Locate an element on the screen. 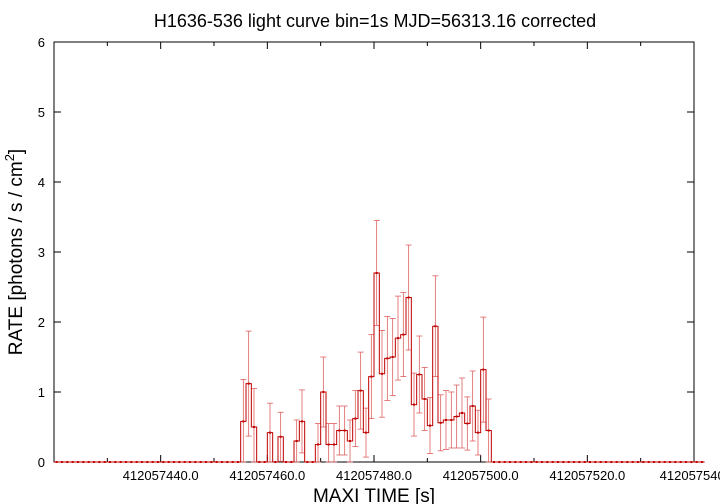 This screenshot has height=504, width=720. x-tick-label: 412057520.0 is located at coordinates (587, 475).